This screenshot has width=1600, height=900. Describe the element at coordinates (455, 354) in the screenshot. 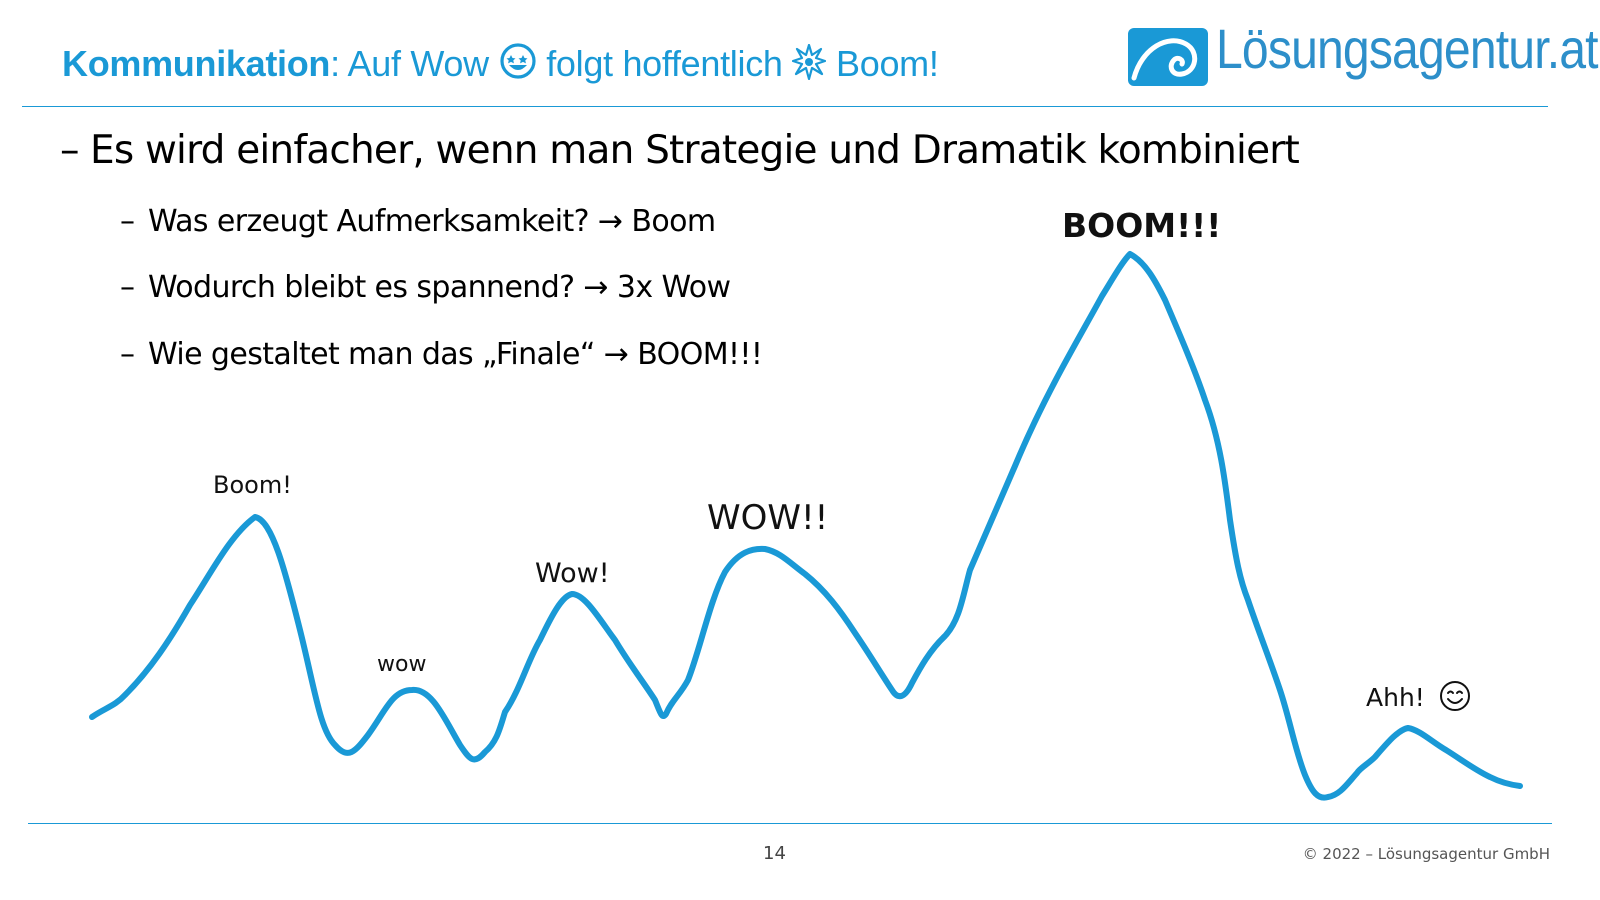

I see `sub-bullet-text: Wie gestaltet man das „Finale“ → BOOM!!!` at that location.